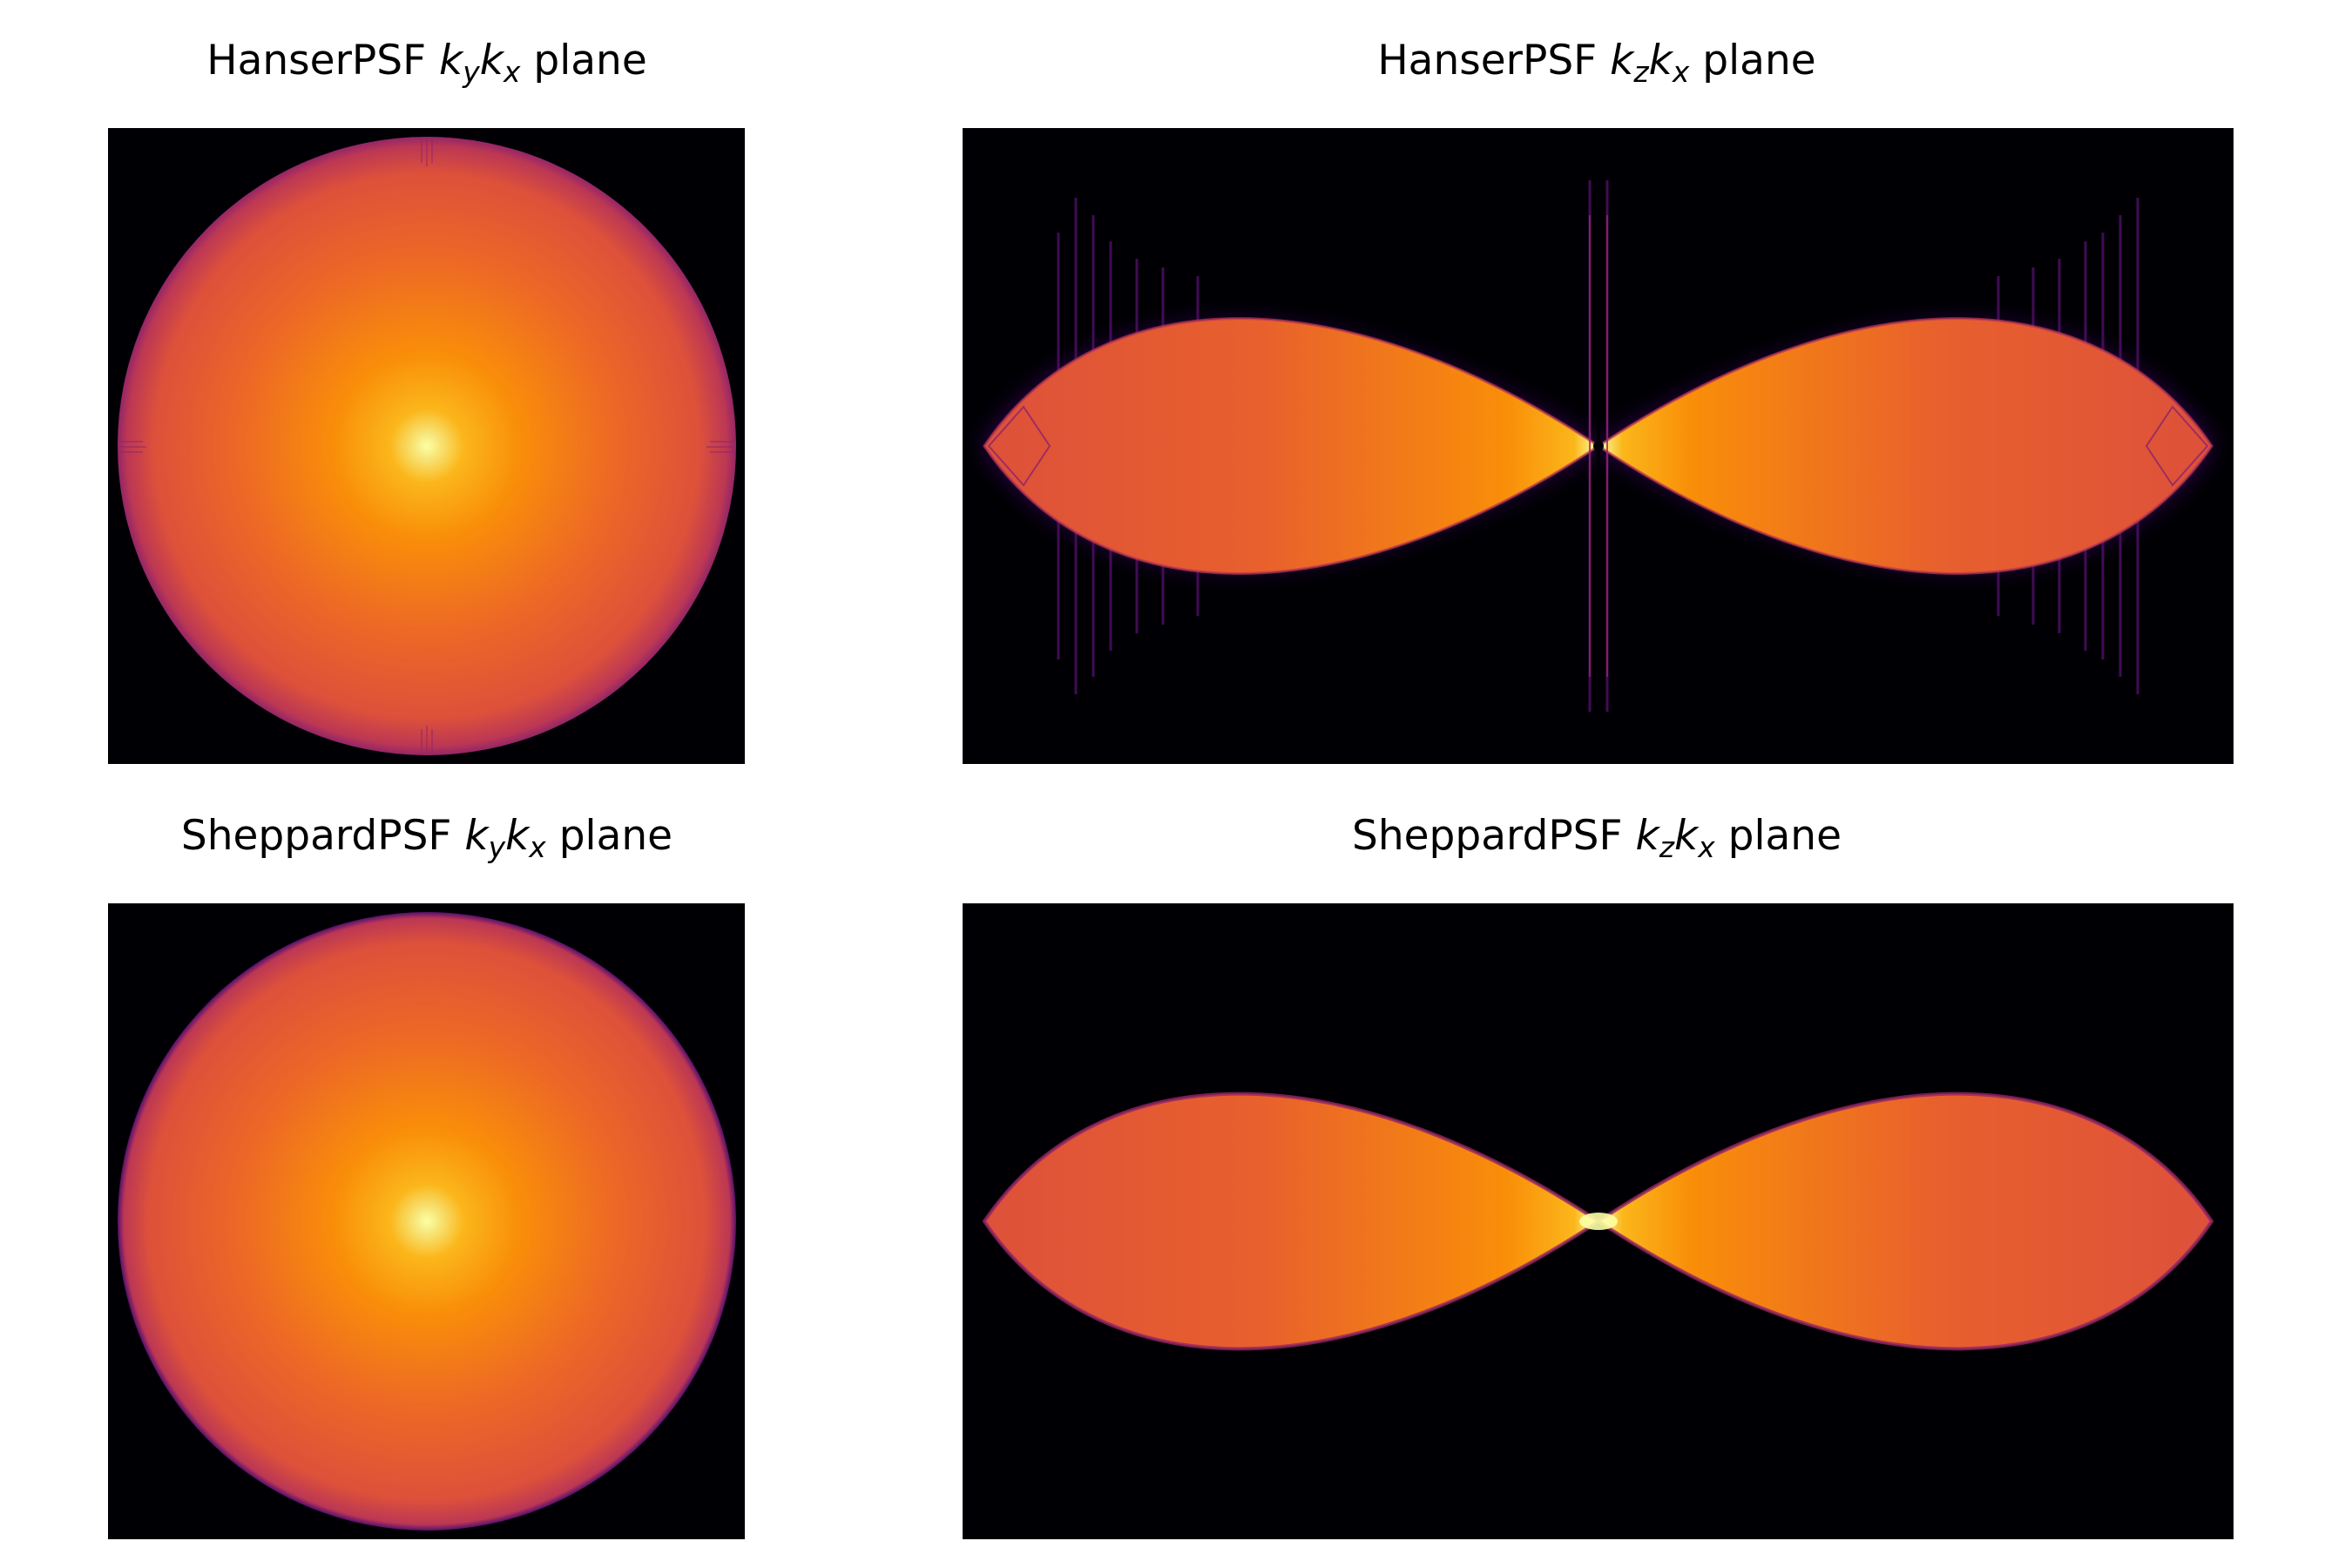 The width and height of the screenshot is (2352, 1568). I want to click on panel-title-hanser-kzkx: HanserPSF kzkx plane, so click(1596, 64).